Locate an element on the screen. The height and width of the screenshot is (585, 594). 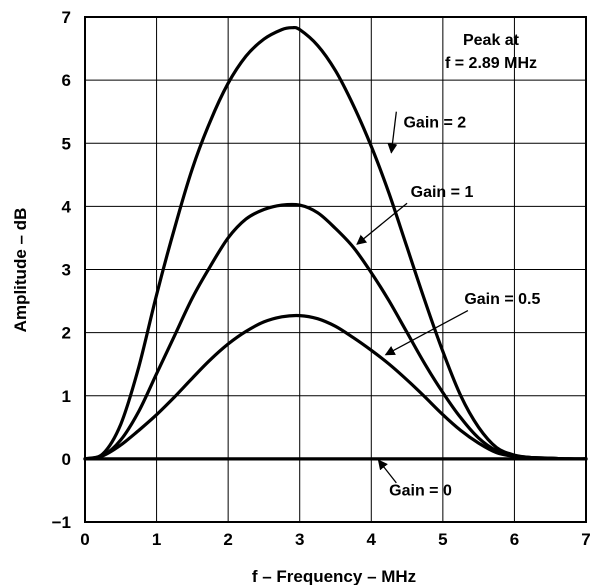
y-tick-labels: −1 0 1 2 3 4 5 6 7 is located at coordinates (62, 270).